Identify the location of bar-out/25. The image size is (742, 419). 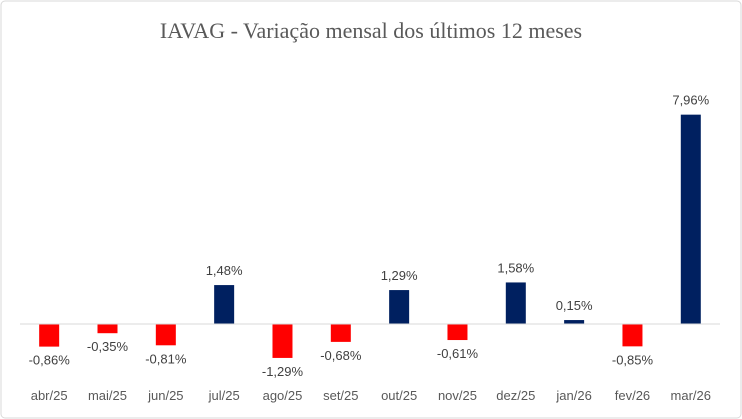
(399, 307).